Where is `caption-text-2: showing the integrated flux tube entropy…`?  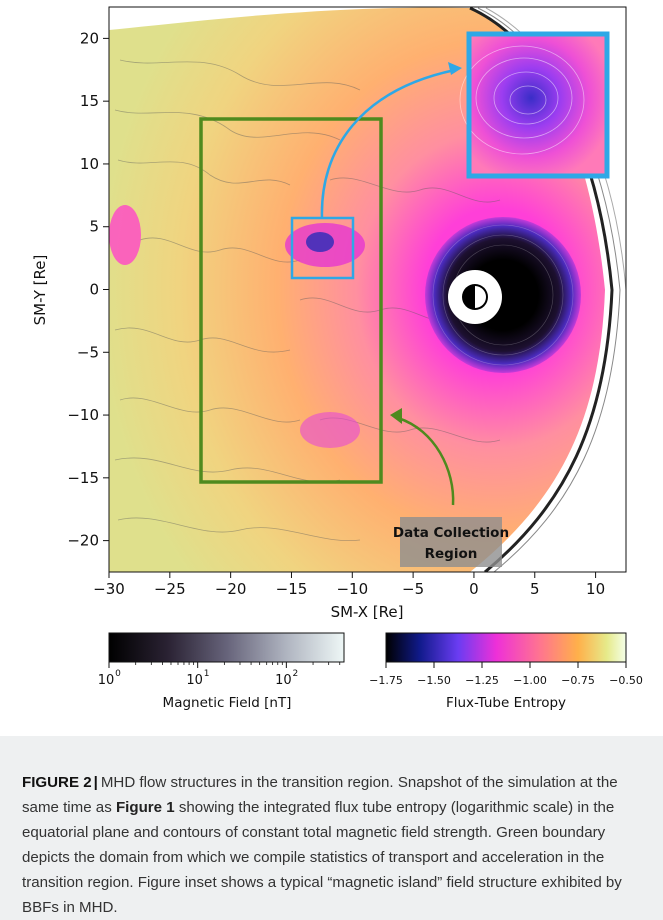 caption-text-2: showing the integrated flux tube entropy… is located at coordinates (322, 857).